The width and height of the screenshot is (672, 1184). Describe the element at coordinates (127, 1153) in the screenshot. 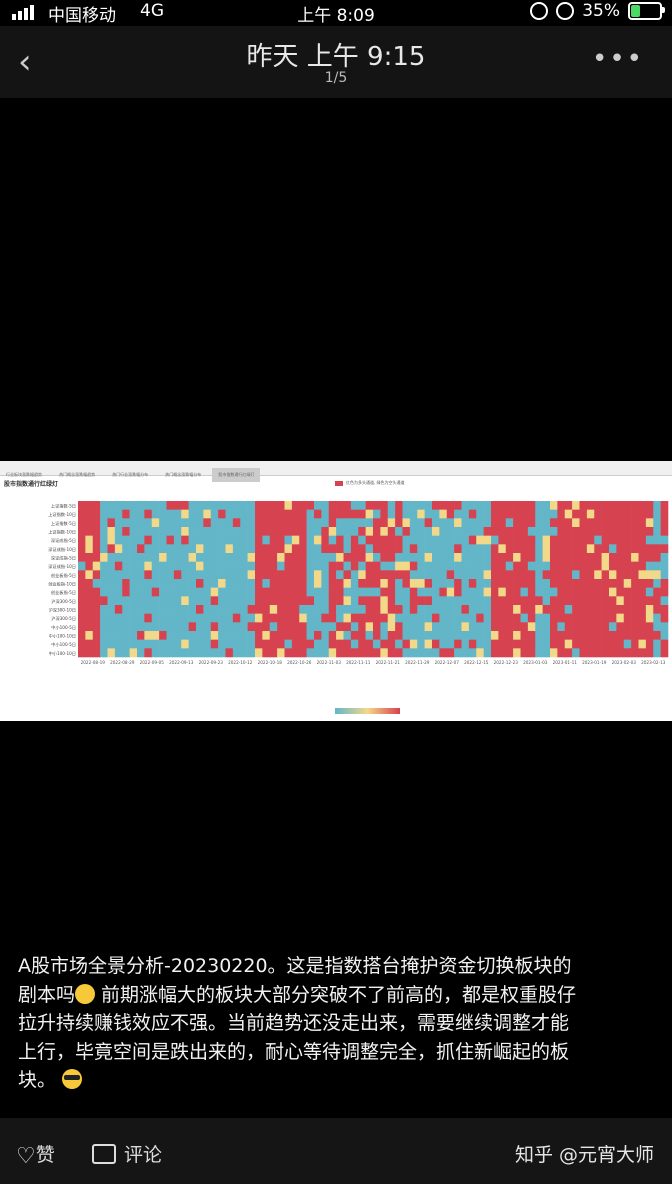

I see `comment-button: 评论` at that location.